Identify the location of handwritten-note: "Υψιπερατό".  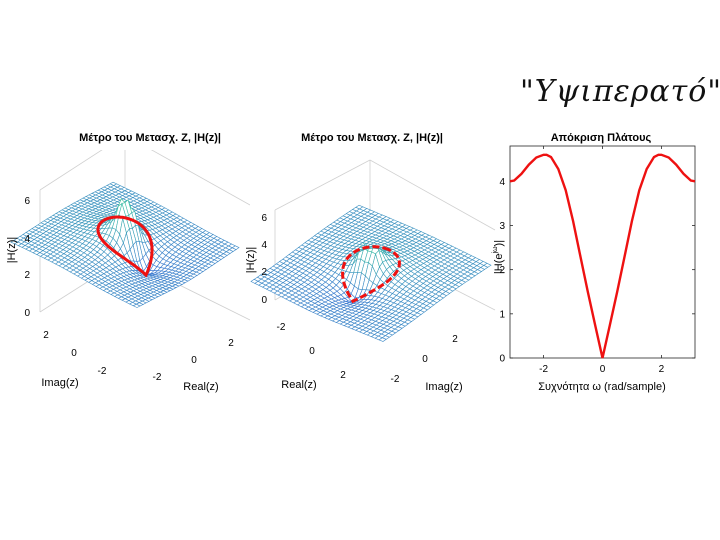
(620, 91).